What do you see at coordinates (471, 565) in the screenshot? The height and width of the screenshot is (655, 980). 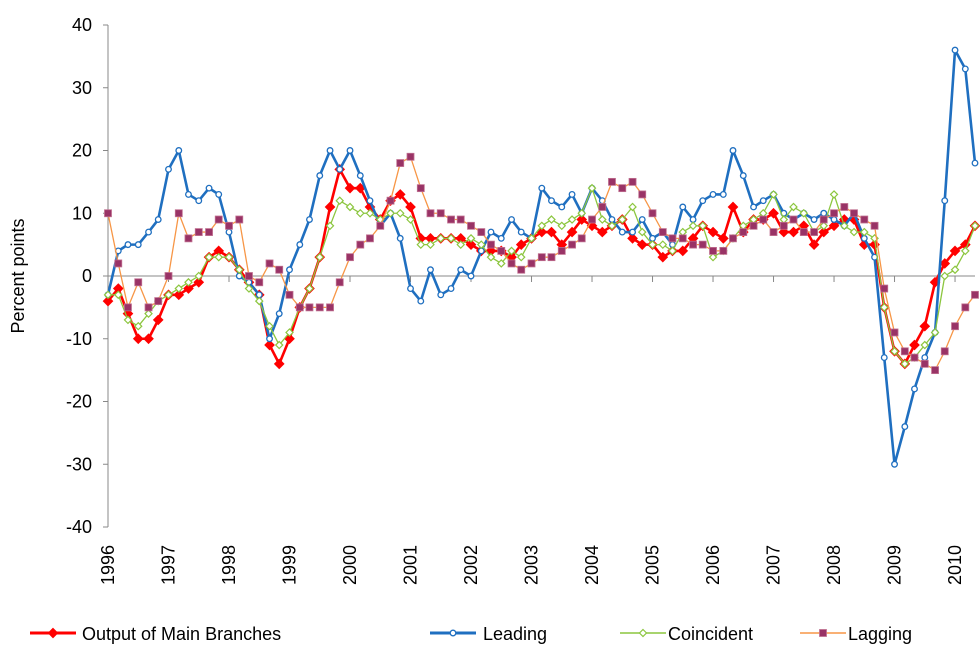 I see `x-tick-label: 2002` at bounding box center [471, 565].